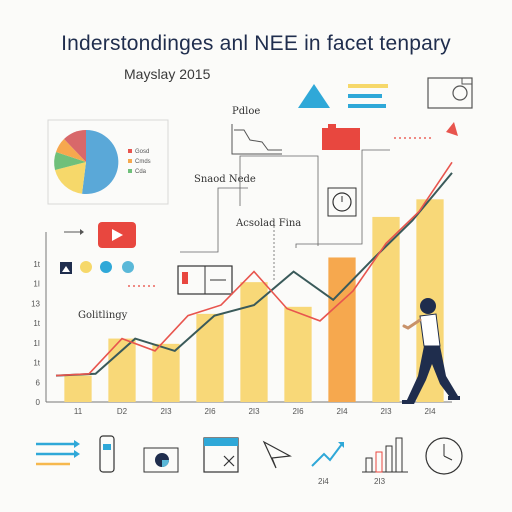 This screenshot has width=512, height=512. I want to click on y-tick-labels: 1t 1I 13 1t 1I 1t 6 0, so click(36, 333).